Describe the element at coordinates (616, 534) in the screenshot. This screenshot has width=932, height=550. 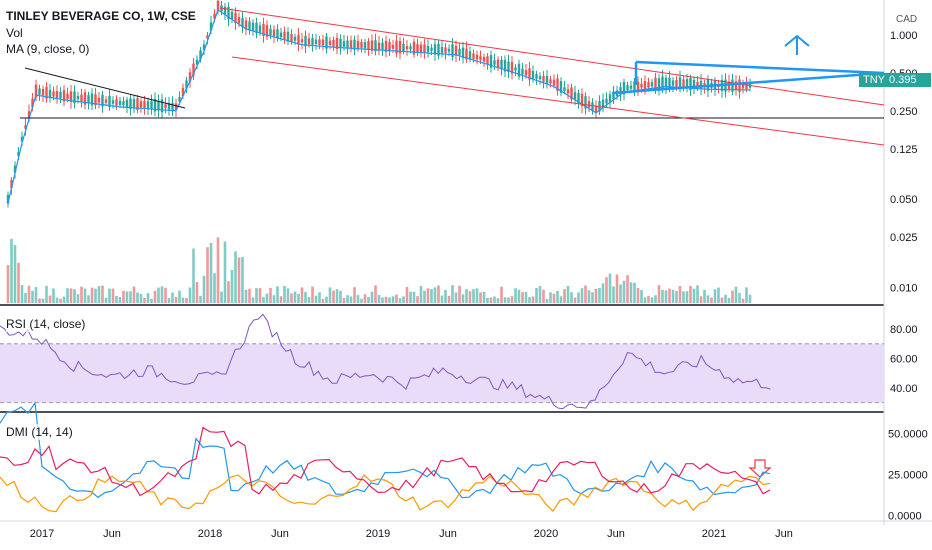
I see `time-tick: Jun` at that location.